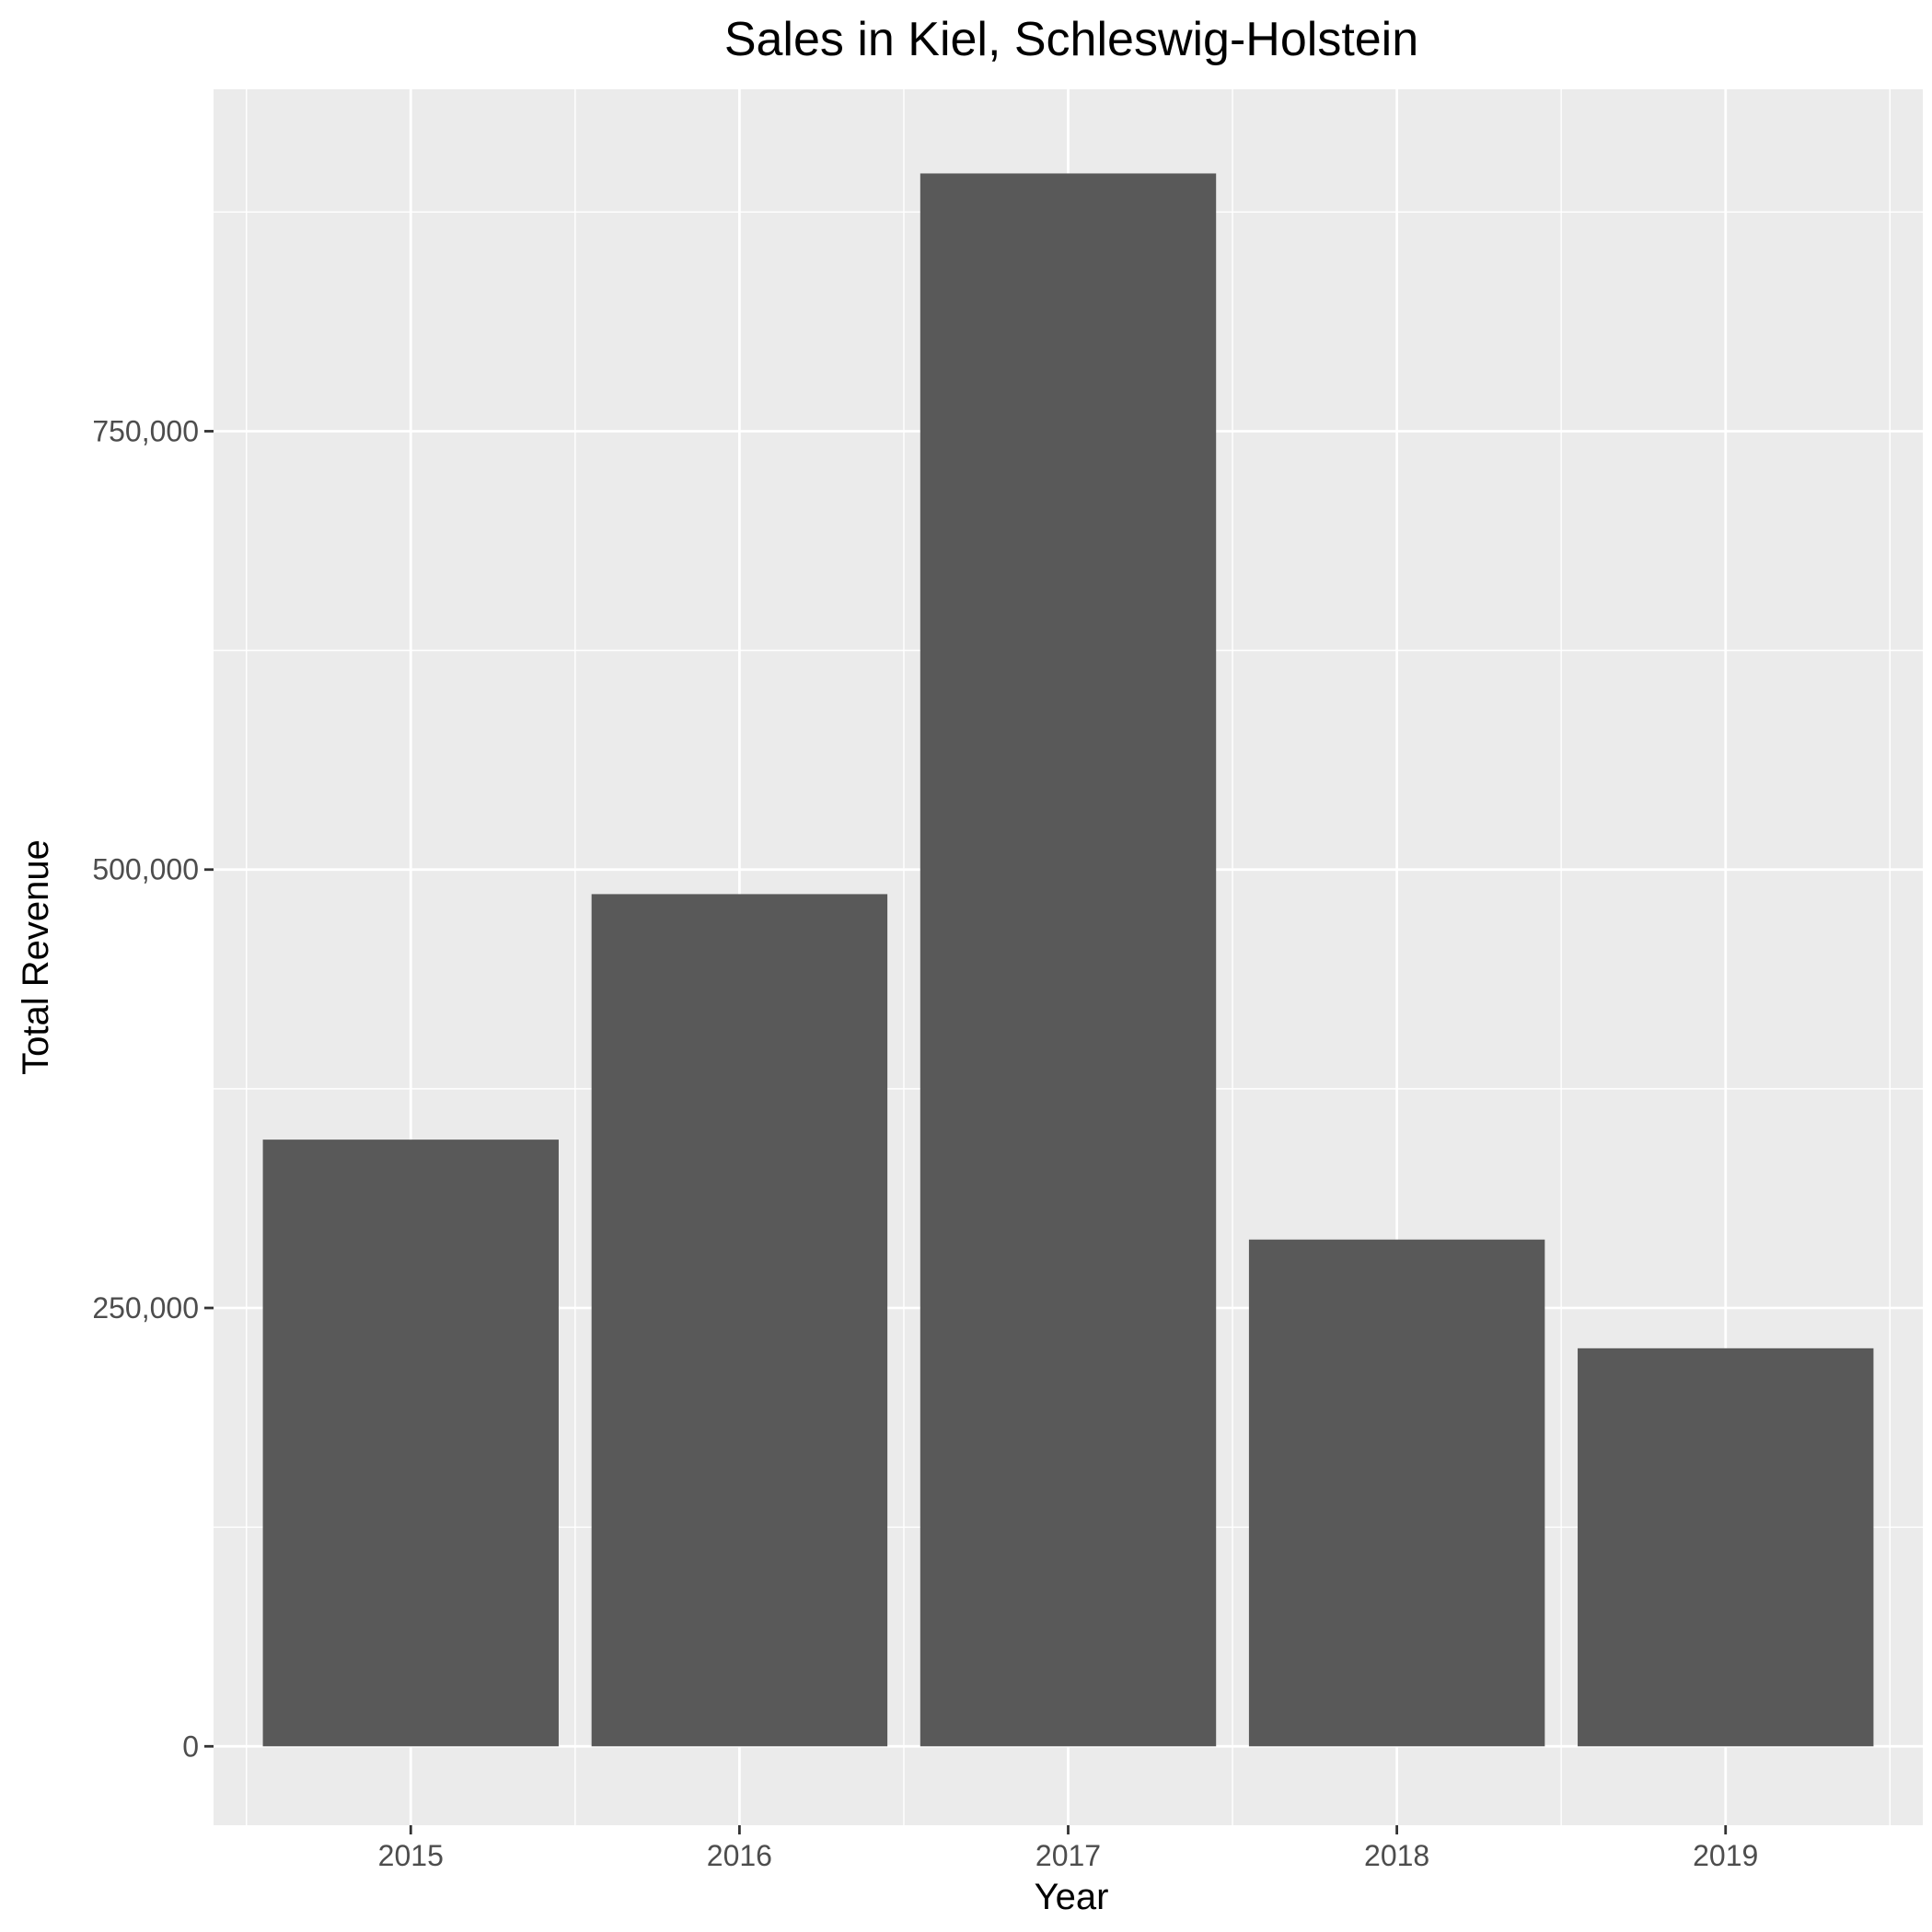 This screenshot has width=1932, height=1932. What do you see at coordinates (1068, 1856) in the screenshot?
I see `x-tick-label: 2017` at bounding box center [1068, 1856].